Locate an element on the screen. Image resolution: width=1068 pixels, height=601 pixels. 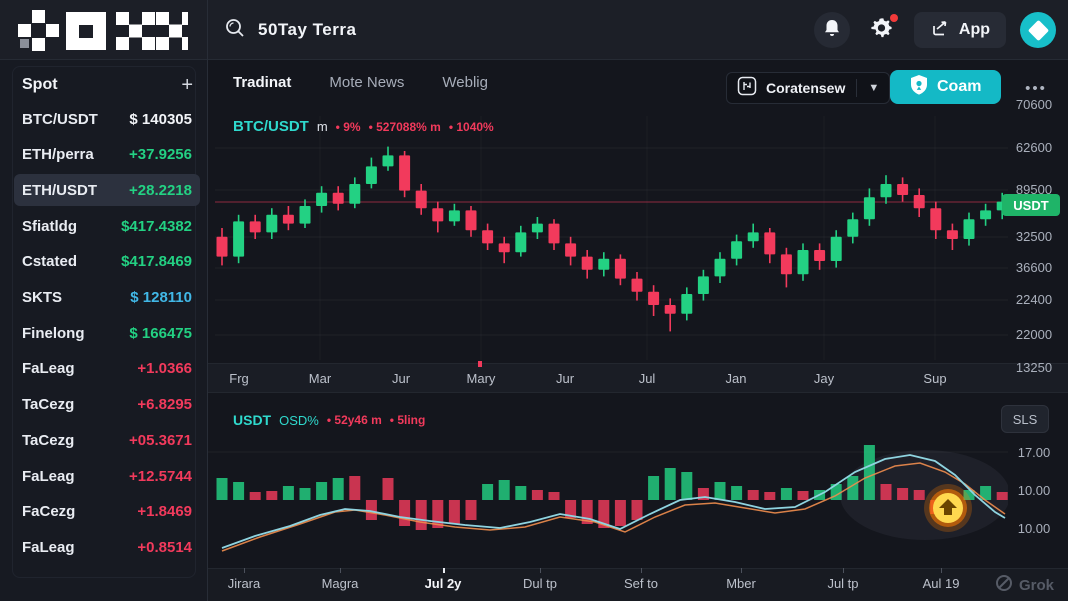
price-axis-label: 22400 is located at coordinates (1034, 299).